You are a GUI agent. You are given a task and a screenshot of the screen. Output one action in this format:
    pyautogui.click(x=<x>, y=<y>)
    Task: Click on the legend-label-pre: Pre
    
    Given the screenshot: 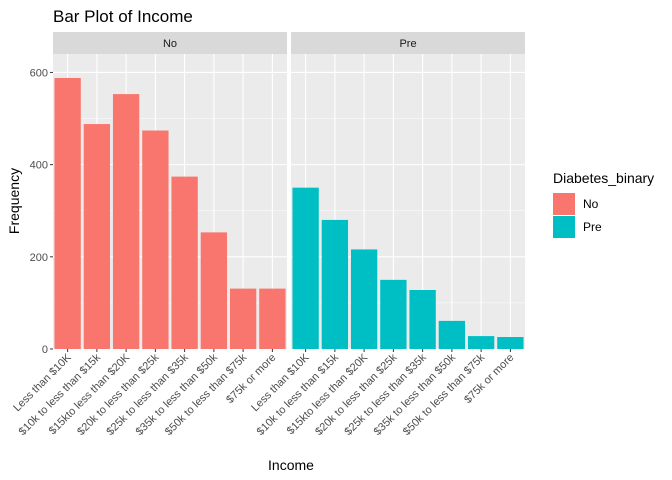 What is the action you would take?
    pyautogui.click(x=592, y=227)
    